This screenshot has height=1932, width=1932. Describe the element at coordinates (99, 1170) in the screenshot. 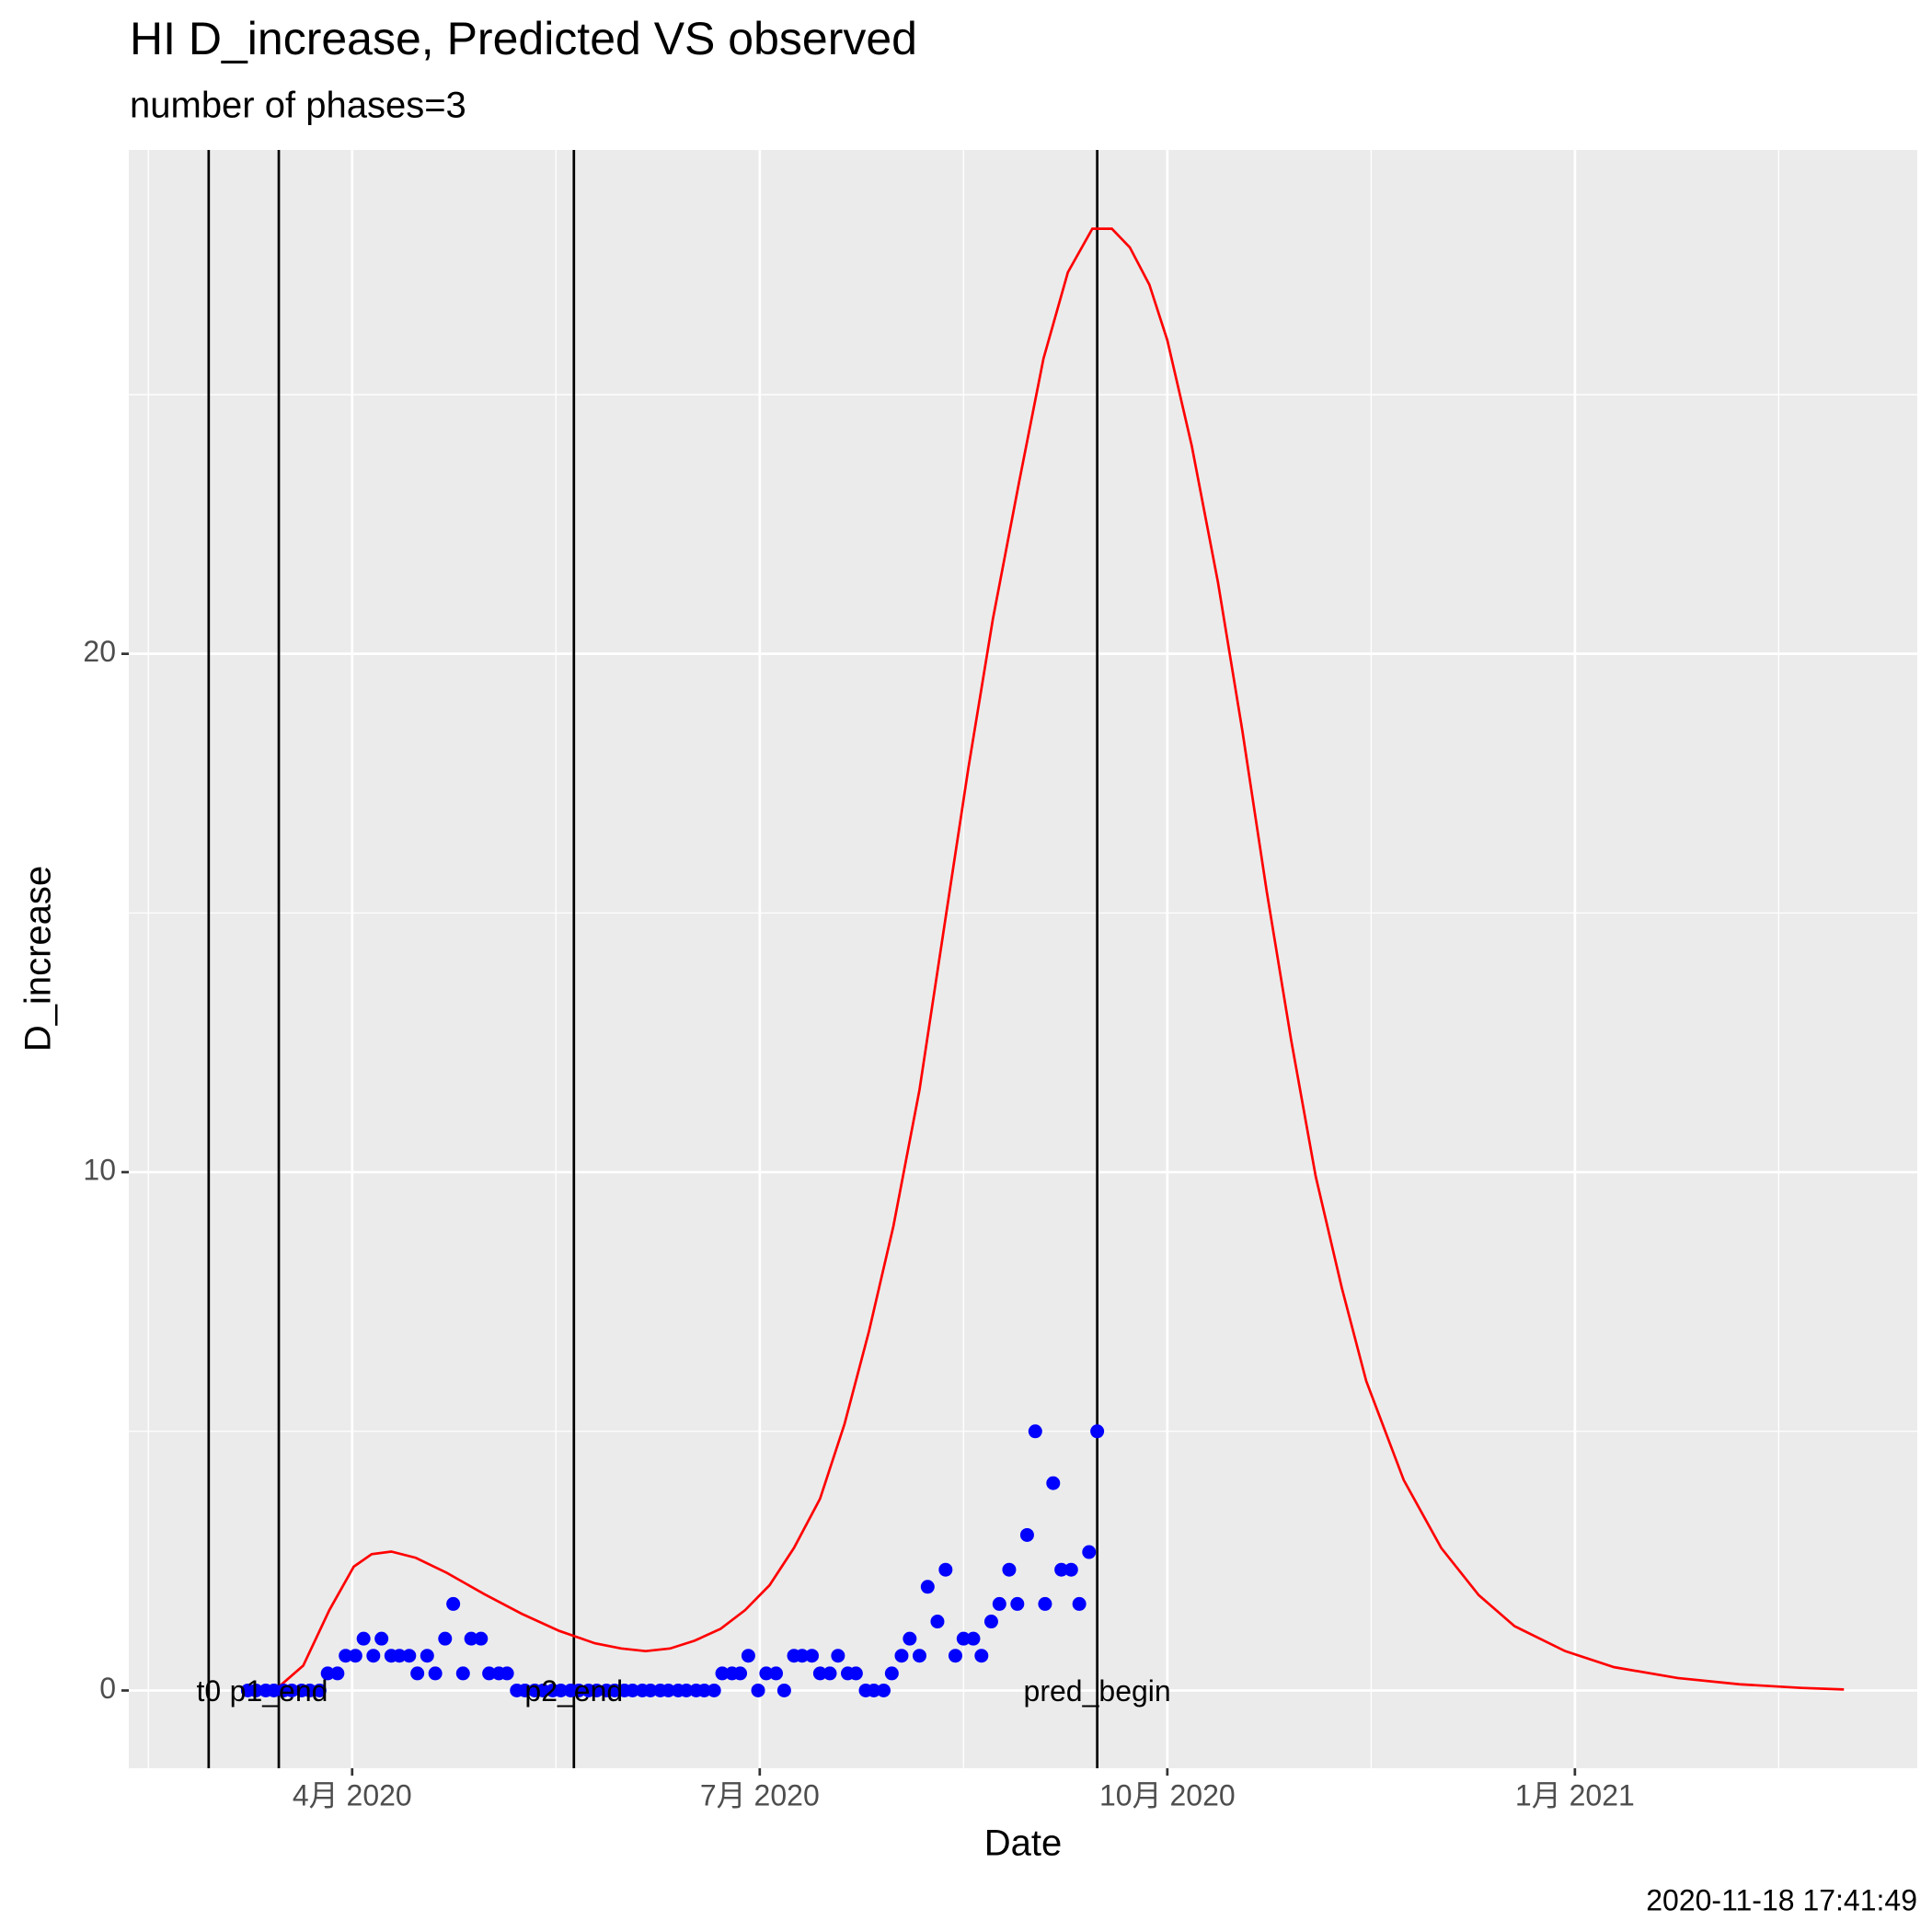

I see `y-tick-label: 10` at that location.